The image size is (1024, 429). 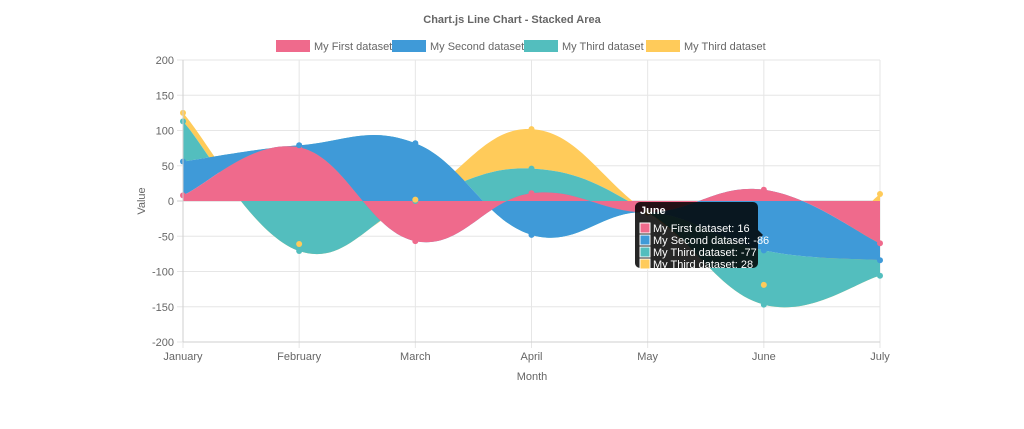 I want to click on chart-title: Chart.js Line Chart - Stacked Area, so click(x=512, y=20).